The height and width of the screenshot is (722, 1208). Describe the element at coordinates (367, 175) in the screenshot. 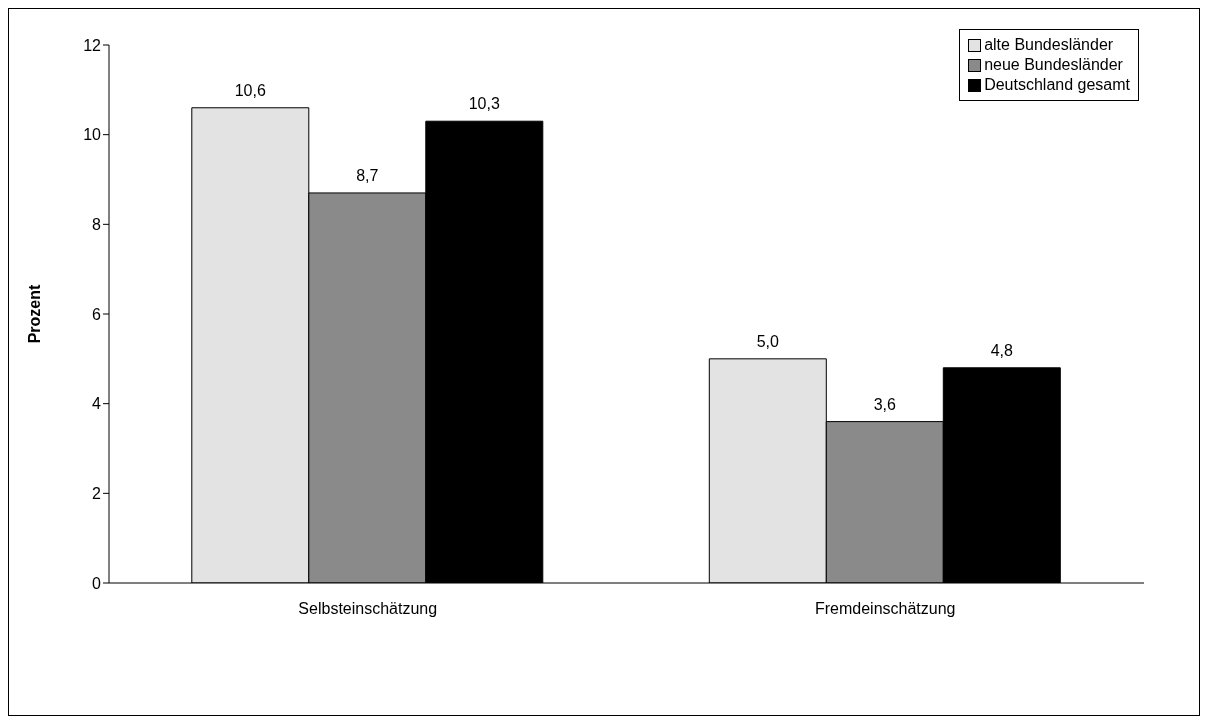

I see `data-label: 8,7` at that location.